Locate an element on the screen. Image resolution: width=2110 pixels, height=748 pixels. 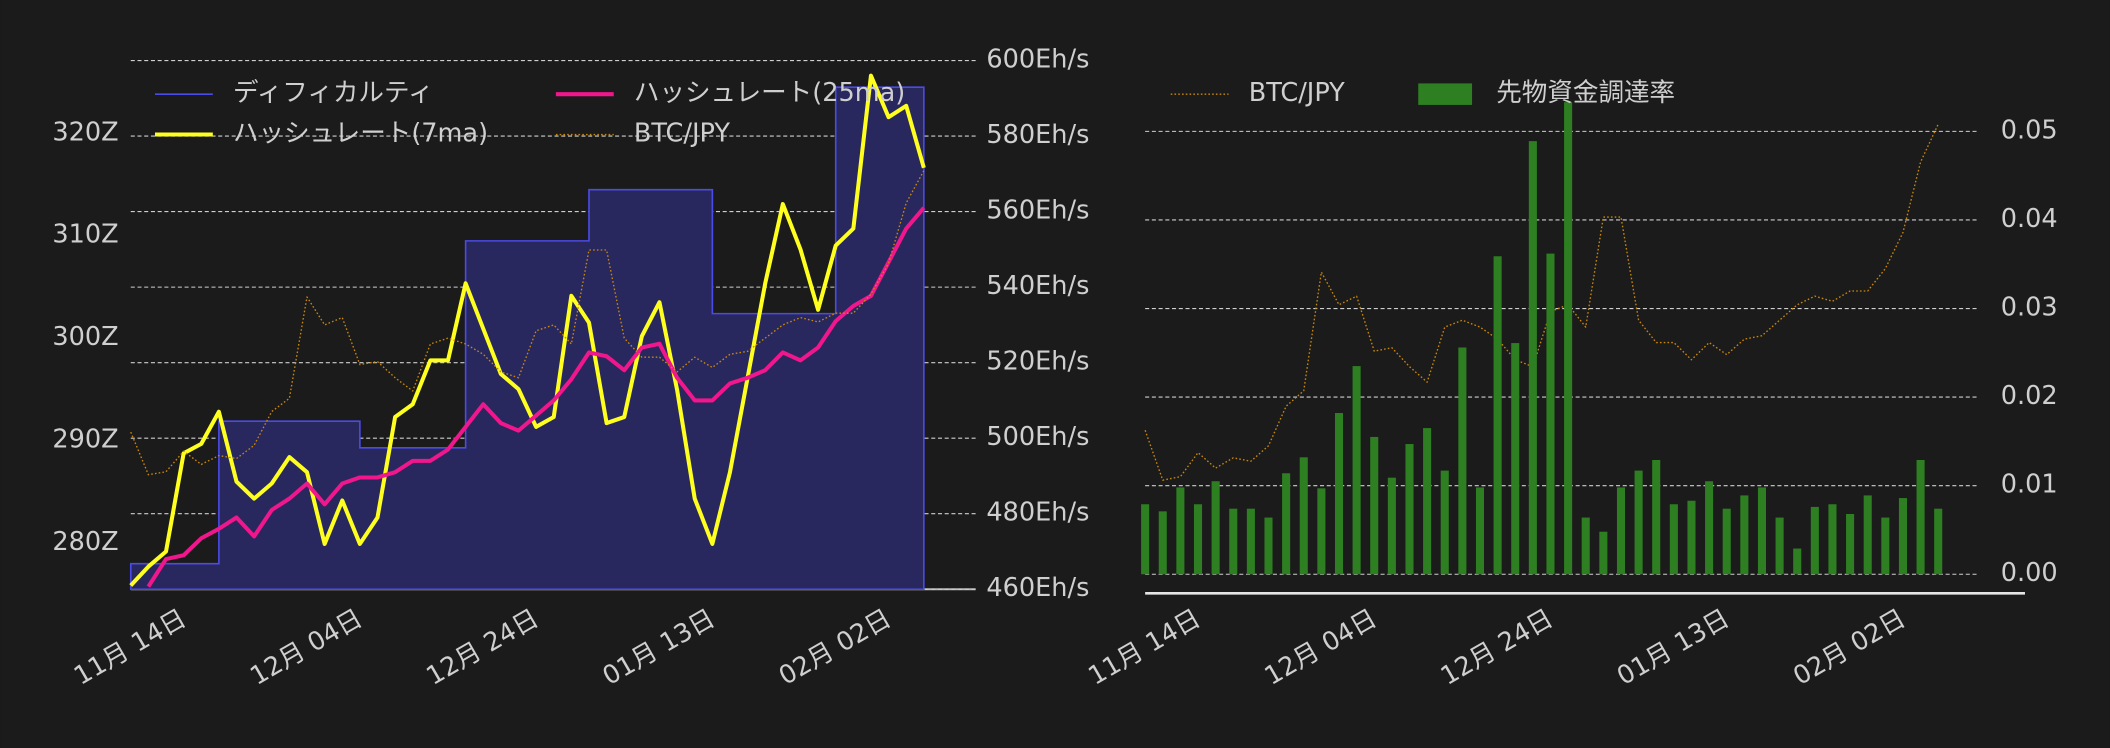
y2-tick-label: 480Eh/s is located at coordinates (1037, 513).